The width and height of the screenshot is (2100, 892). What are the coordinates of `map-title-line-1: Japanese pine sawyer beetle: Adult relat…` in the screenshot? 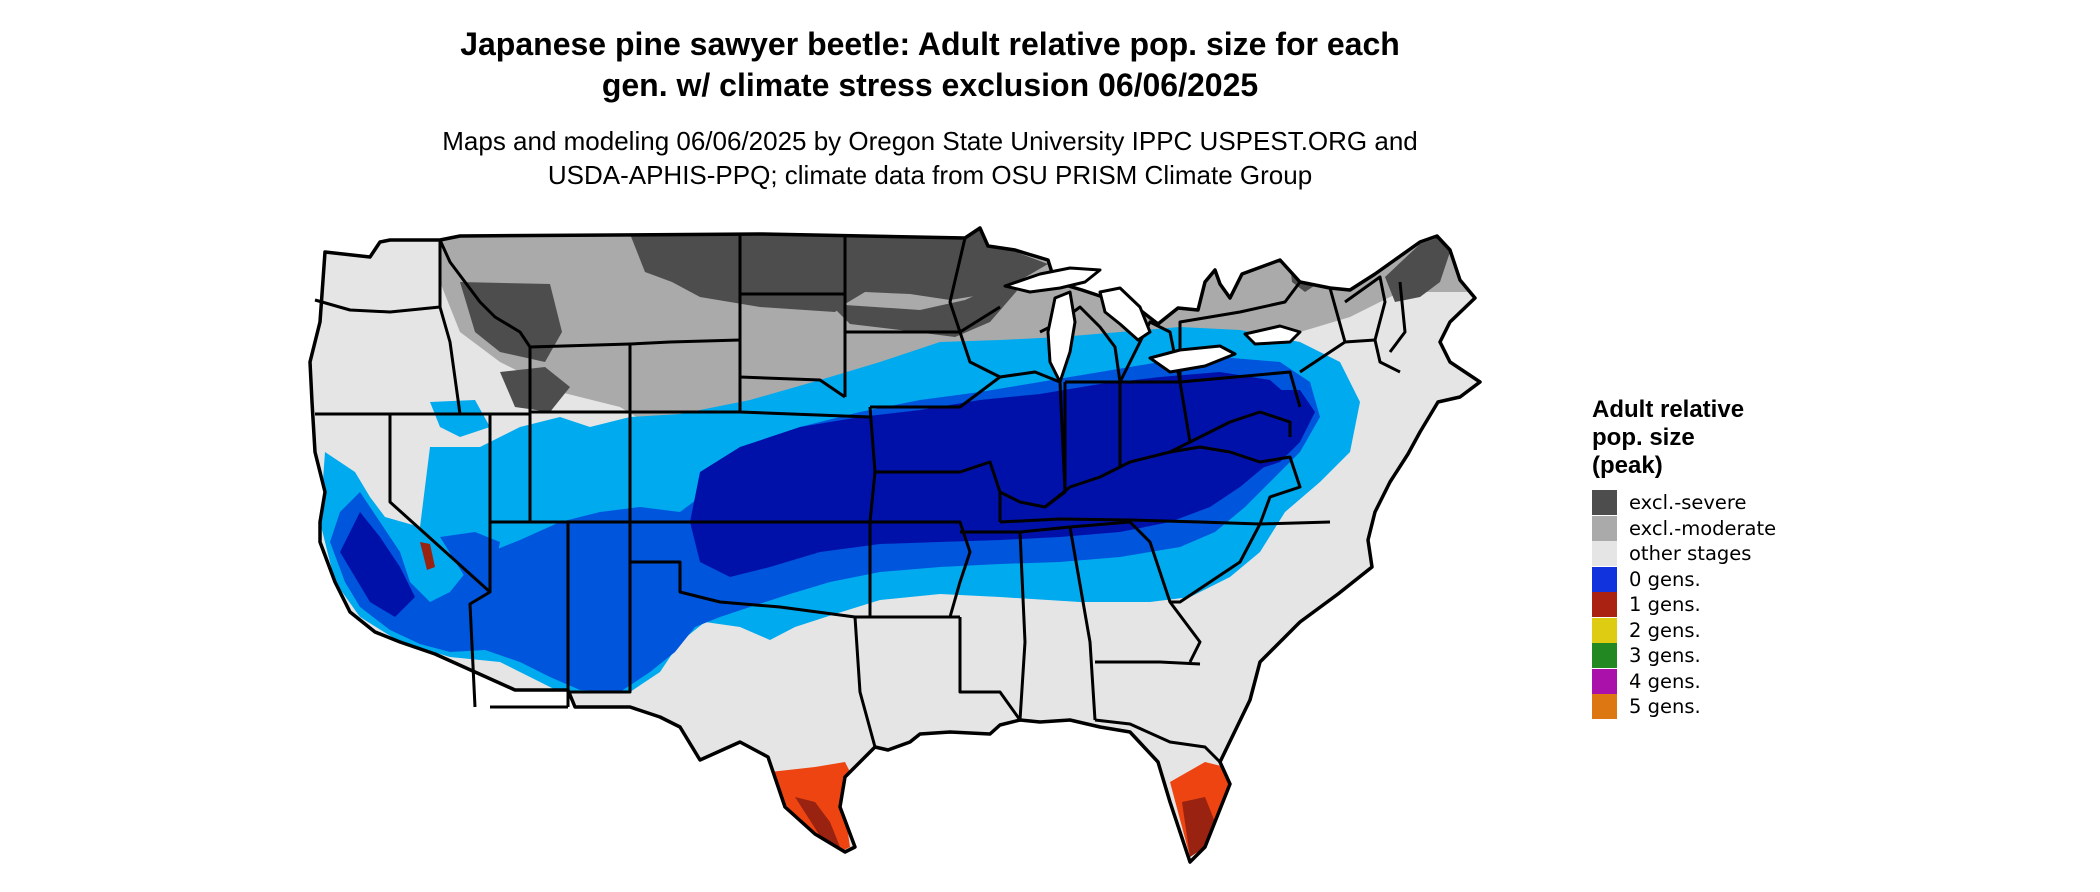 It's located at (930, 44).